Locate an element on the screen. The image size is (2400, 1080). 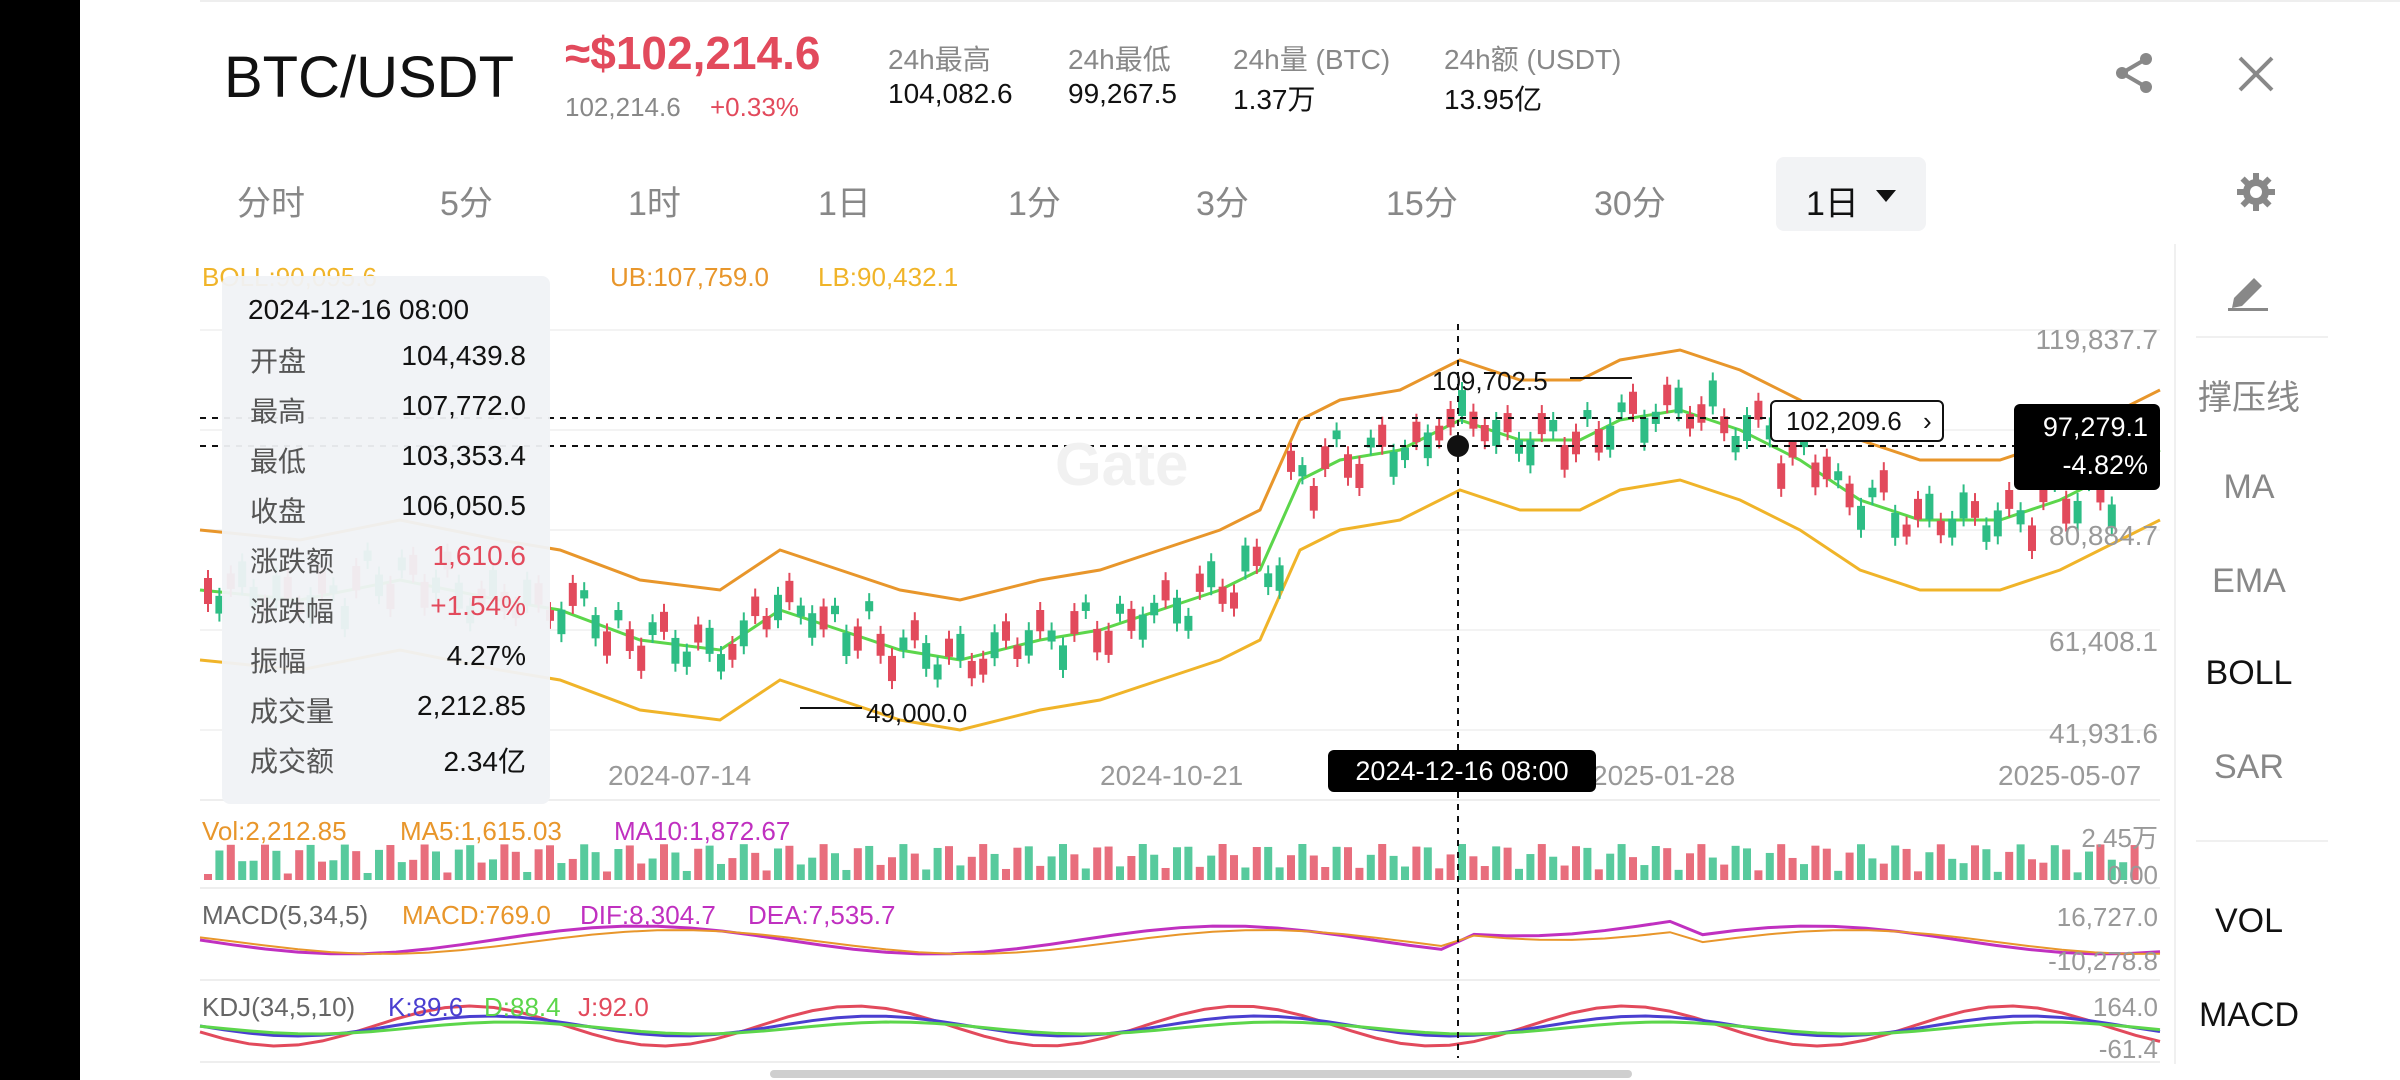
tooltip-row-label: 涨跌幅 is located at coordinates (292, 611).